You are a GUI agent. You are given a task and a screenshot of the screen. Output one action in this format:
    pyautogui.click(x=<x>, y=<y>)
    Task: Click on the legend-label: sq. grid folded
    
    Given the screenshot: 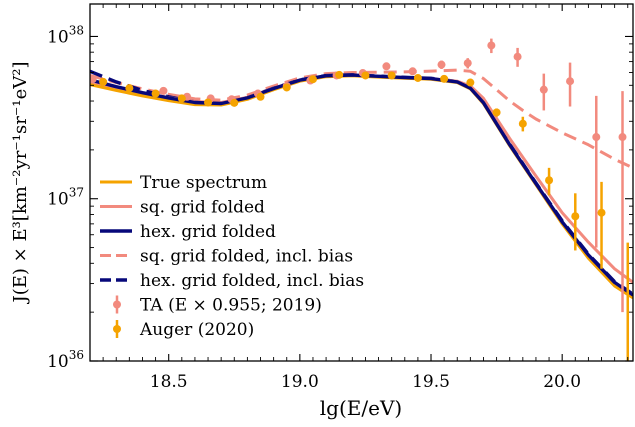 What is the action you would take?
    pyautogui.click(x=202, y=208)
    